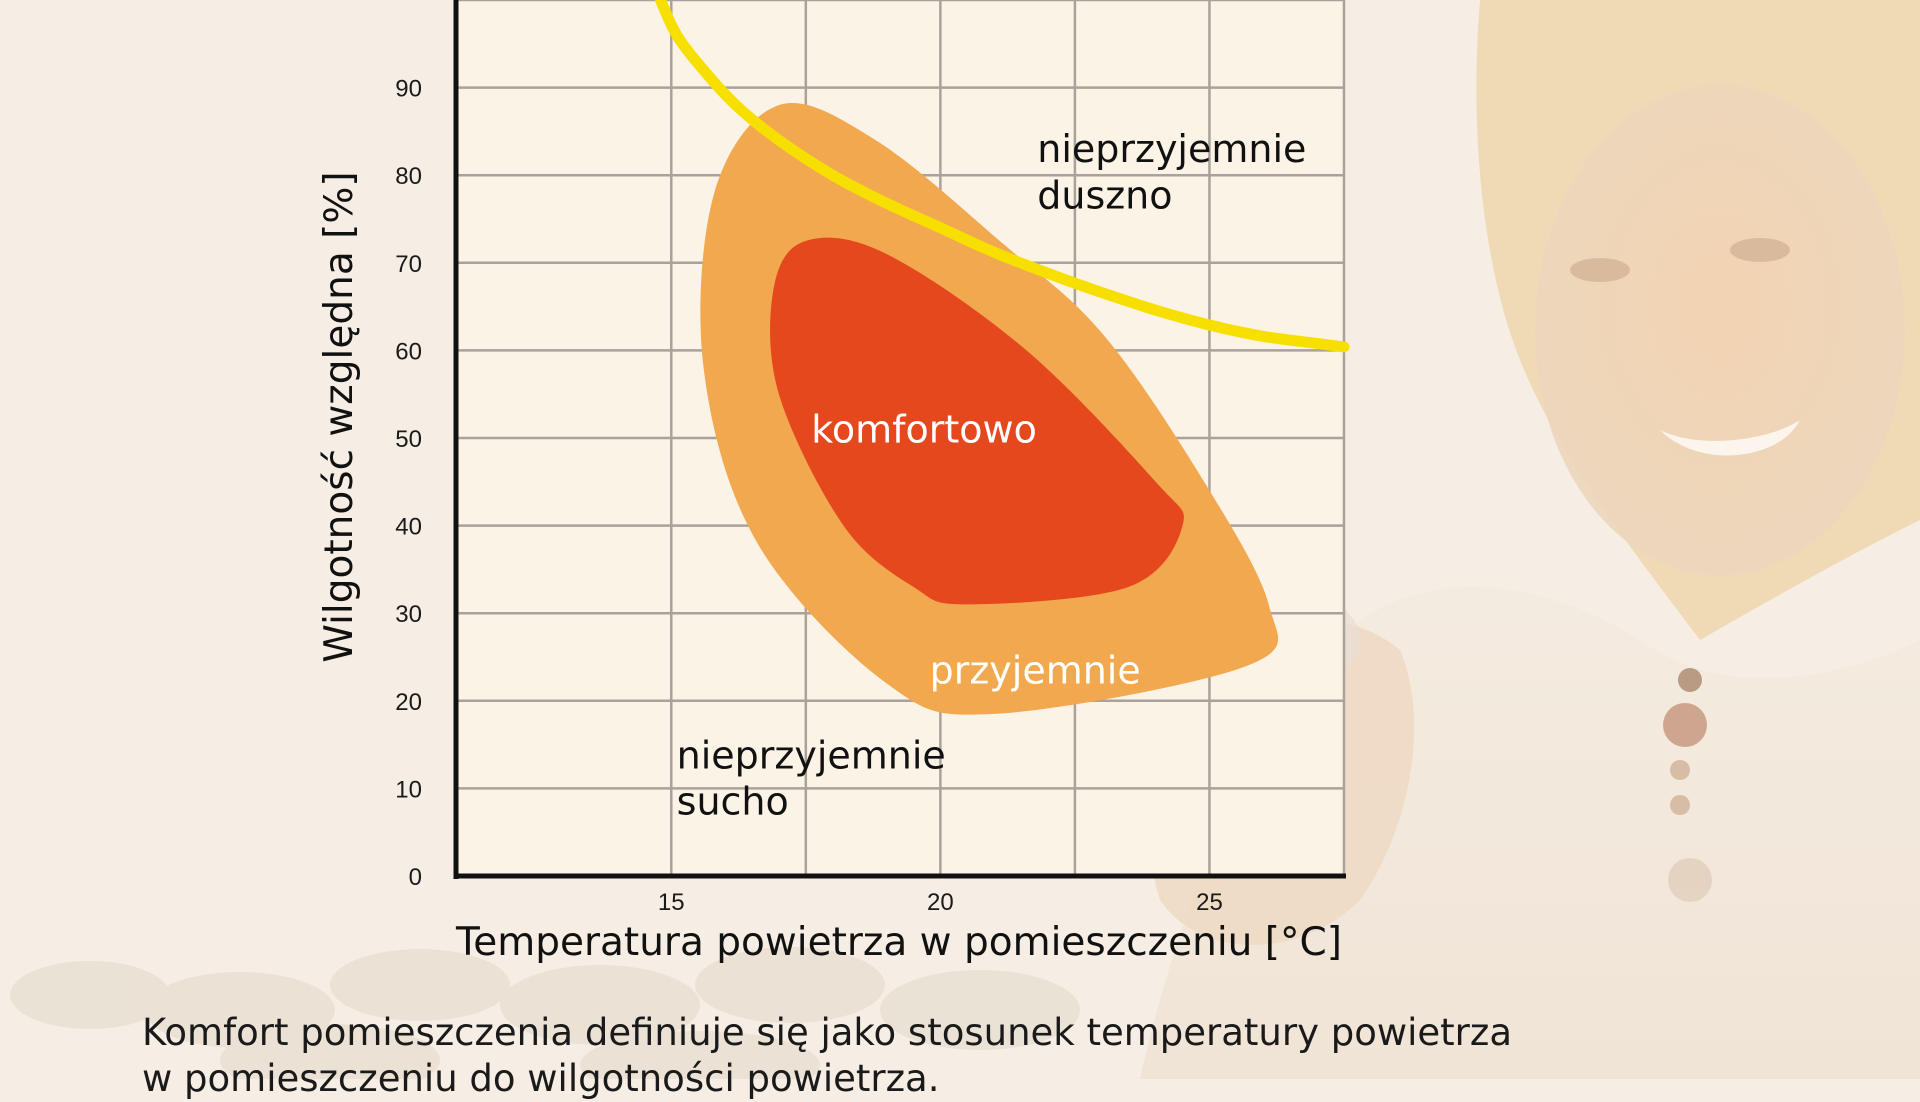 This screenshot has width=1920, height=1102. What do you see at coordinates (1687, 785) in the screenshot?
I see `necklace` at bounding box center [1687, 785].